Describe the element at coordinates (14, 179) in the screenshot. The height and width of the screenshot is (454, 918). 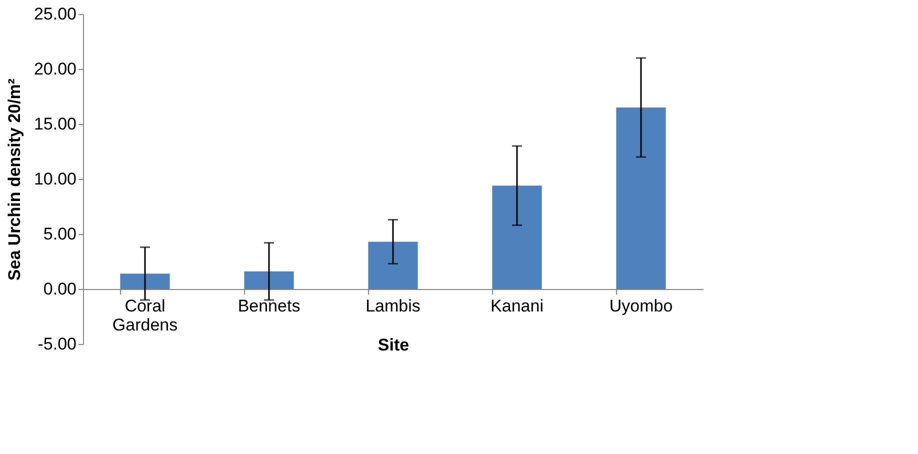
I see `y-axis-title: Sea Urchin density 20/m²` at that location.